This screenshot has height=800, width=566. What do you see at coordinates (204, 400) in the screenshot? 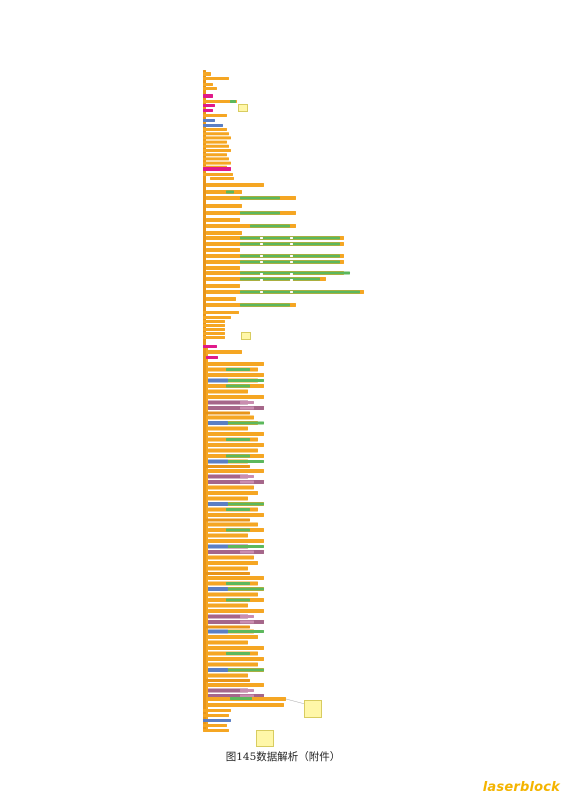
I see `block-spine` at bounding box center [204, 400].